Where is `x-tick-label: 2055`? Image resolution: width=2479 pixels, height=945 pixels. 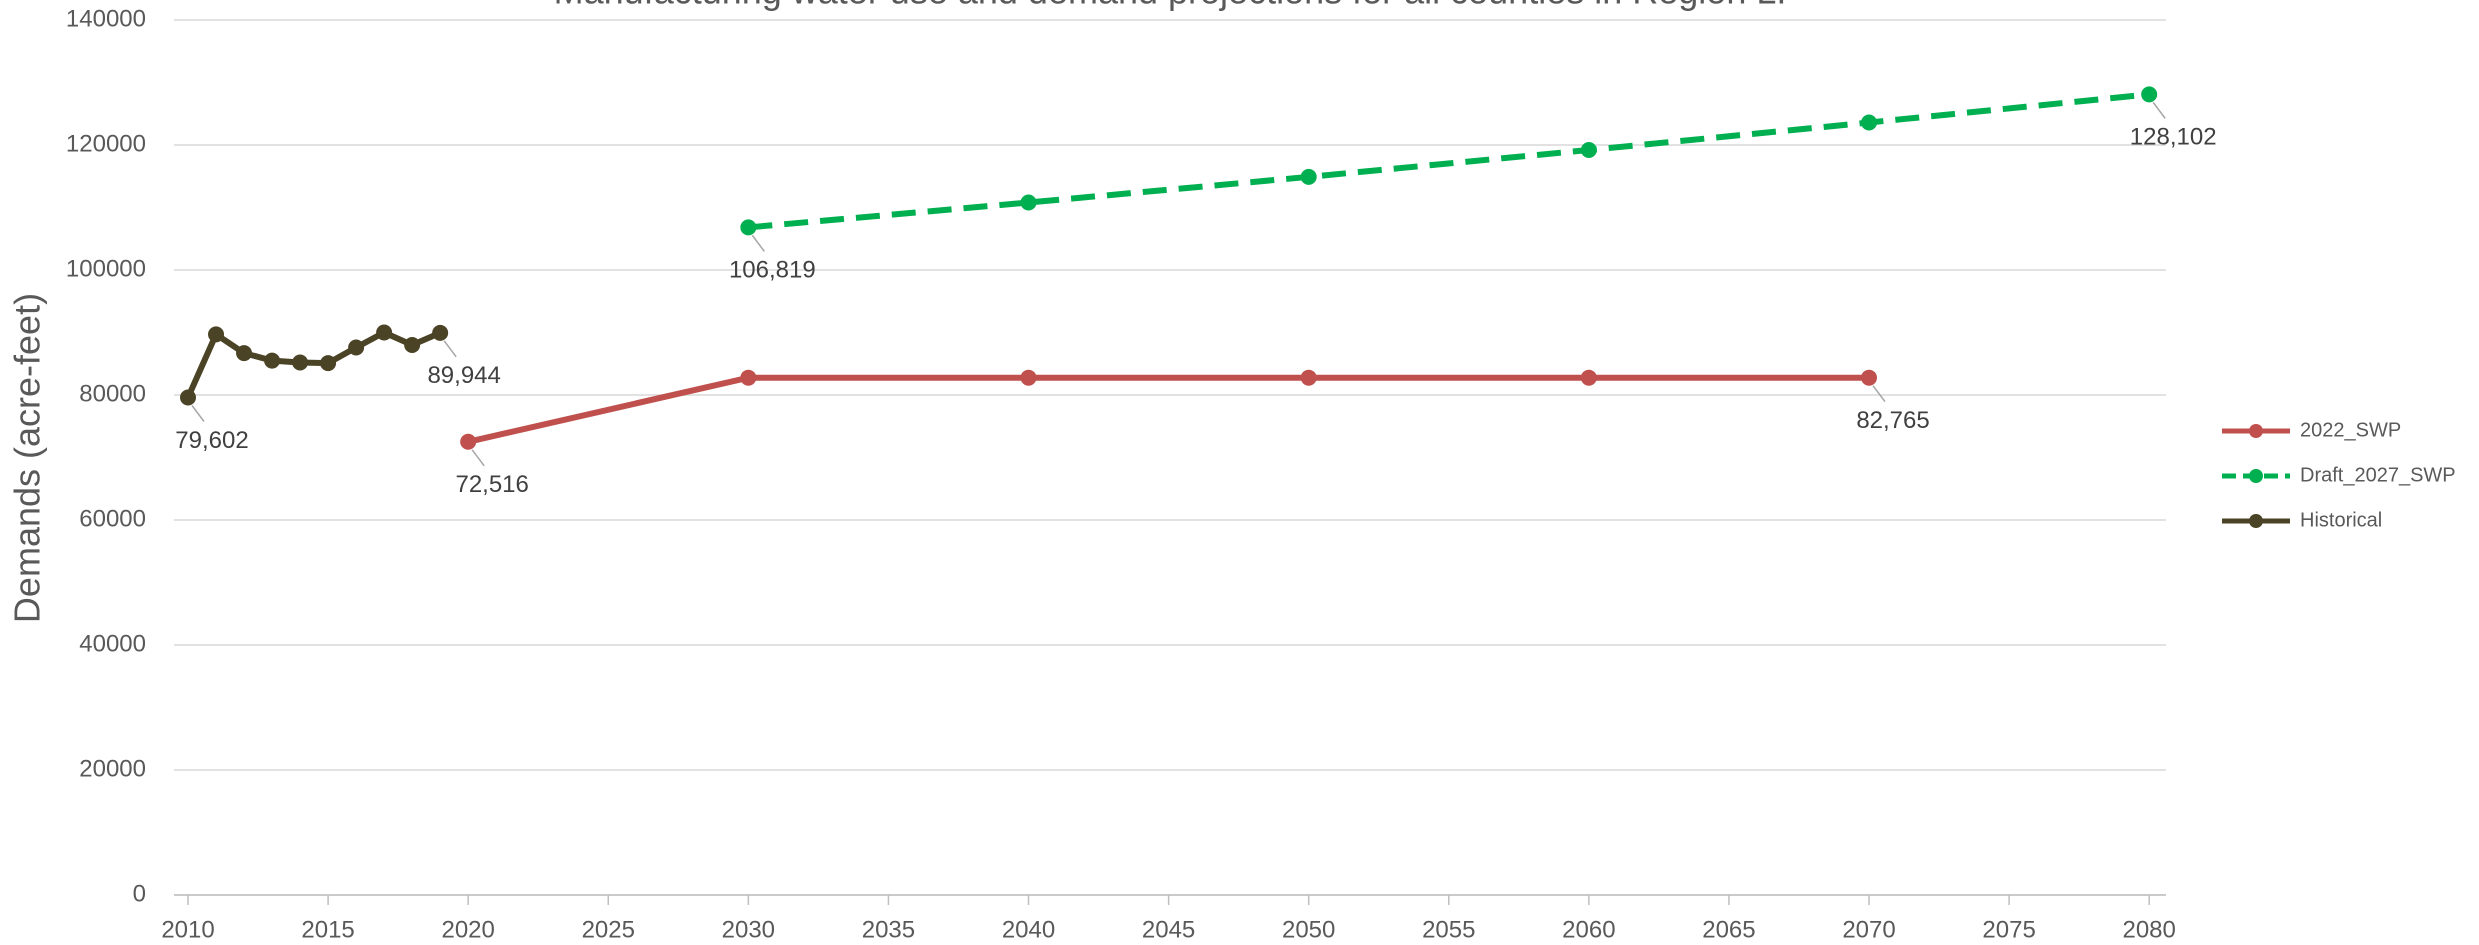
x-tick-label: 2055 is located at coordinates (1448, 929).